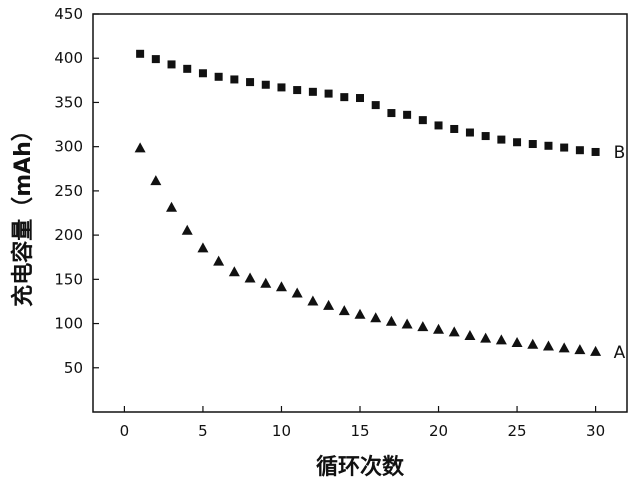  Describe the element at coordinates (68, 102) in the screenshot. I see `y-tick-label: 350` at that location.